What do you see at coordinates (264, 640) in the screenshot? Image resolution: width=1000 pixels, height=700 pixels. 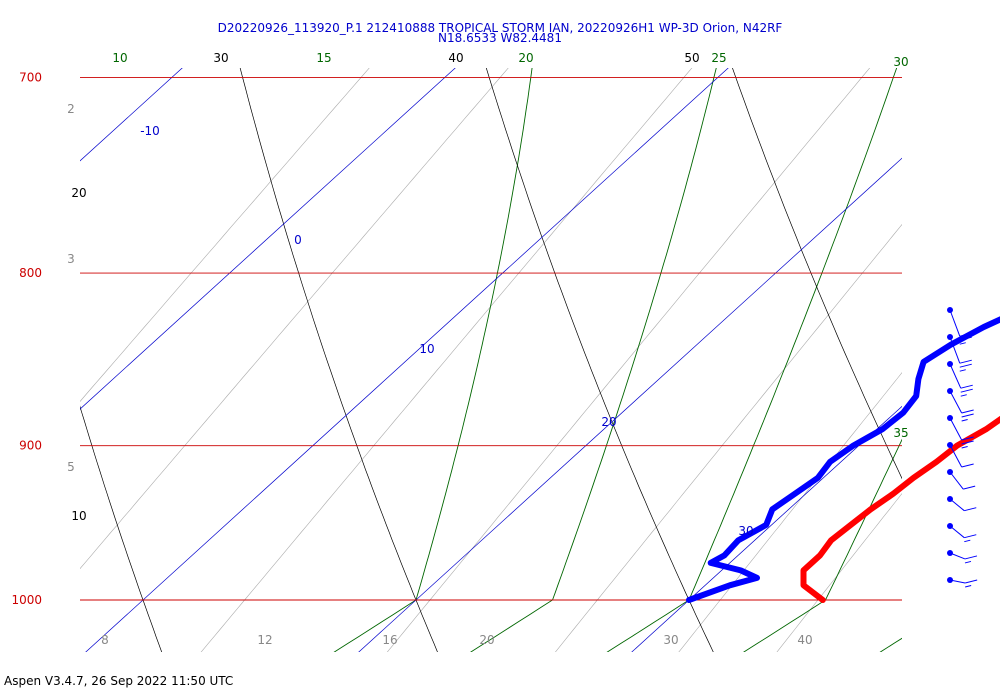 I see `mixing-ratio-label: 12` at bounding box center [264, 640].